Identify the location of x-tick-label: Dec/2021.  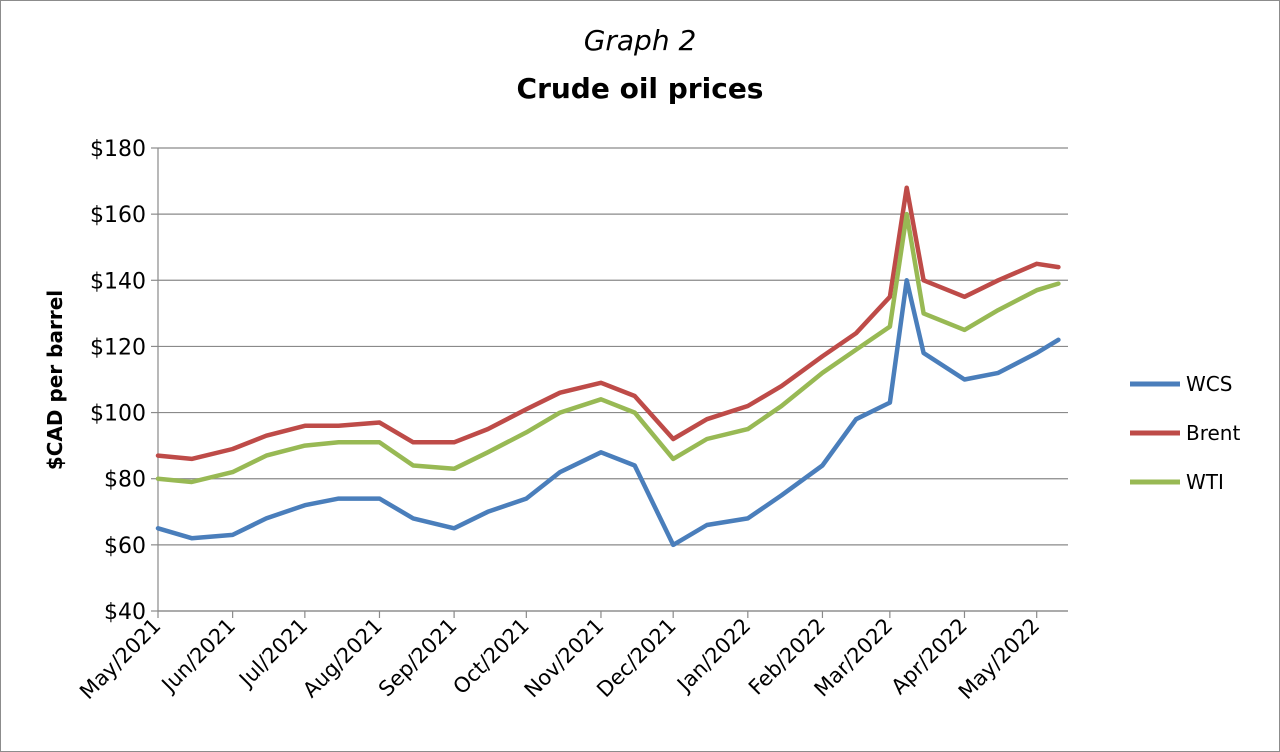
(636, 658).